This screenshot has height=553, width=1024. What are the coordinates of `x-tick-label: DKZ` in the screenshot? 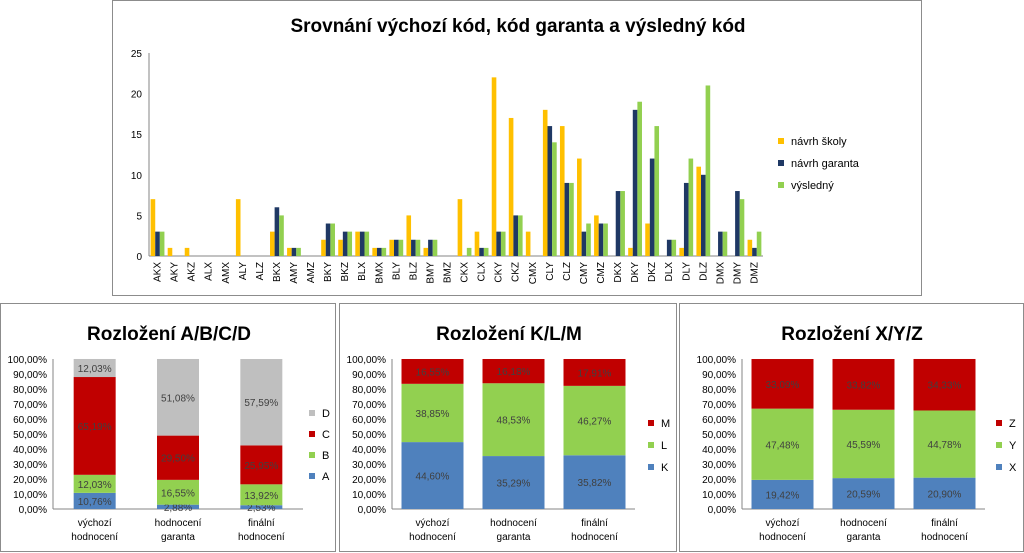 It's located at (652, 272).